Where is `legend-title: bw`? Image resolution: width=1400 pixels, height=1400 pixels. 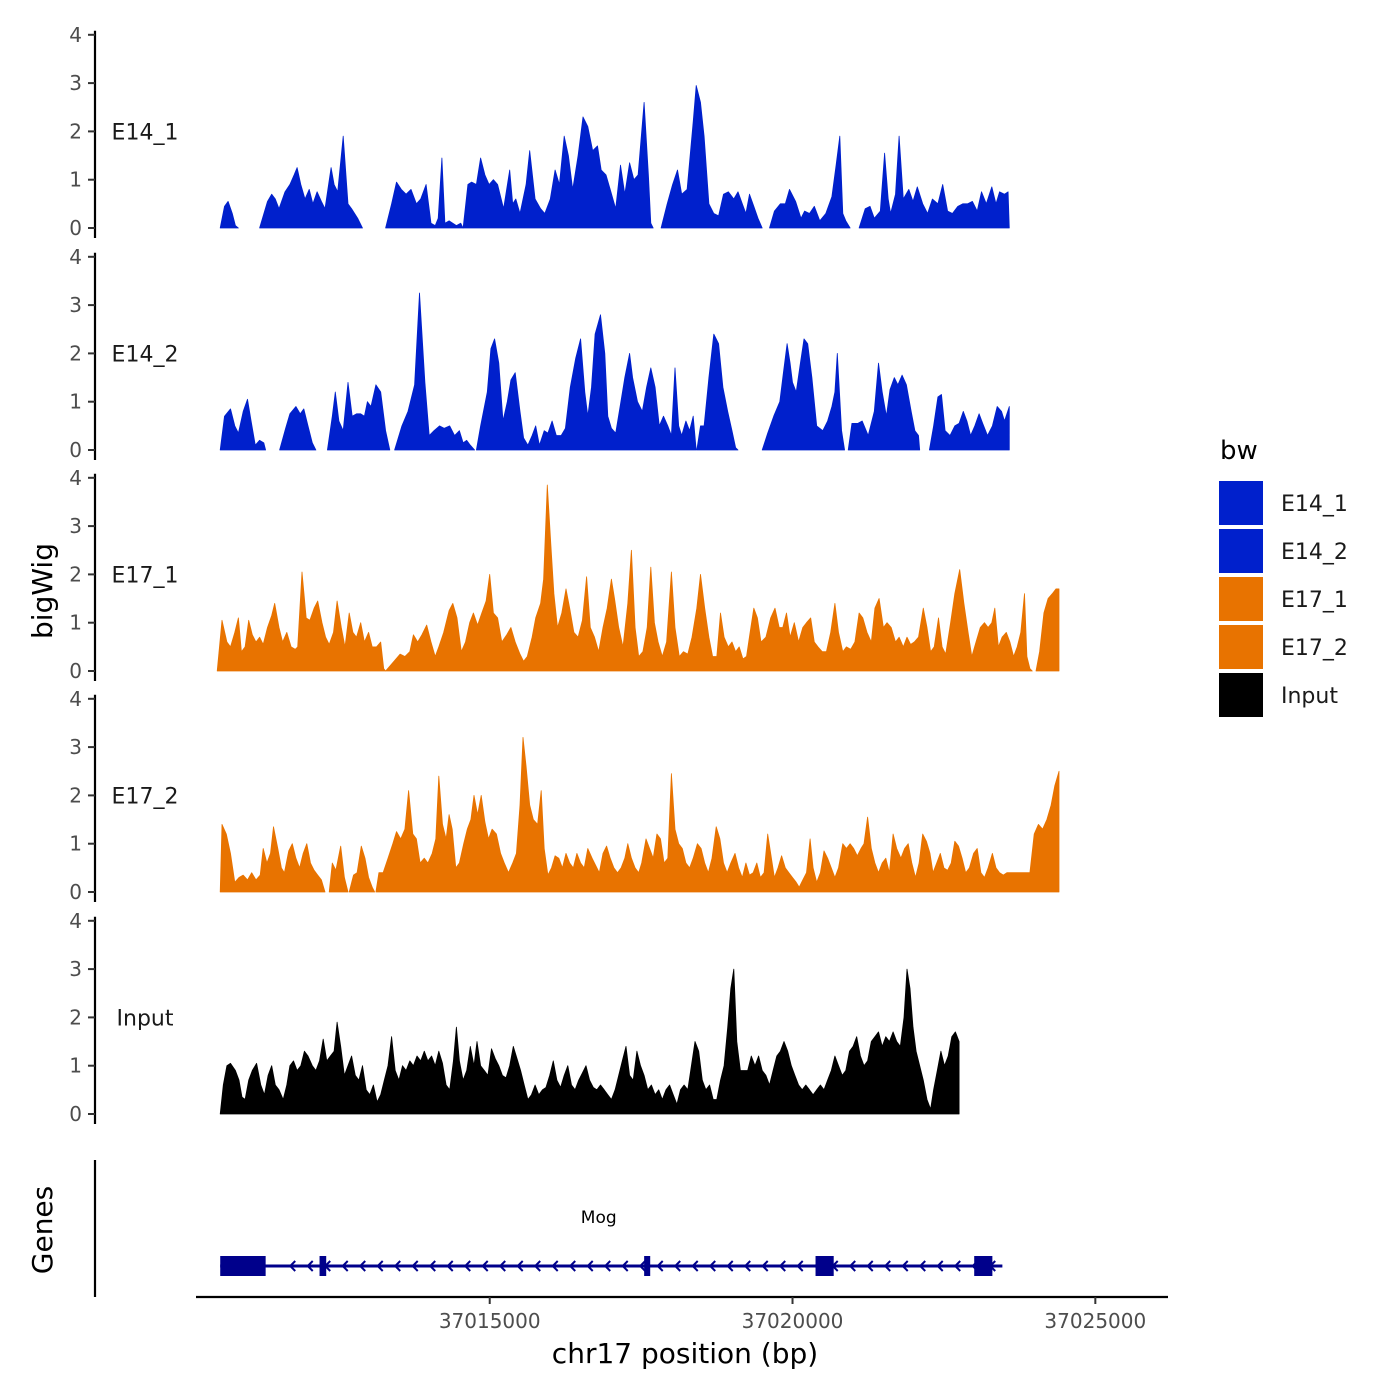
legend-title: bw is located at coordinates (1239, 451).